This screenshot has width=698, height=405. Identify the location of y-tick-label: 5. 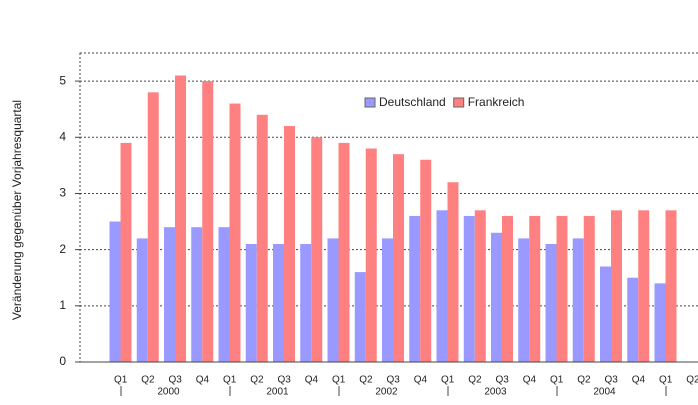
(62, 80).